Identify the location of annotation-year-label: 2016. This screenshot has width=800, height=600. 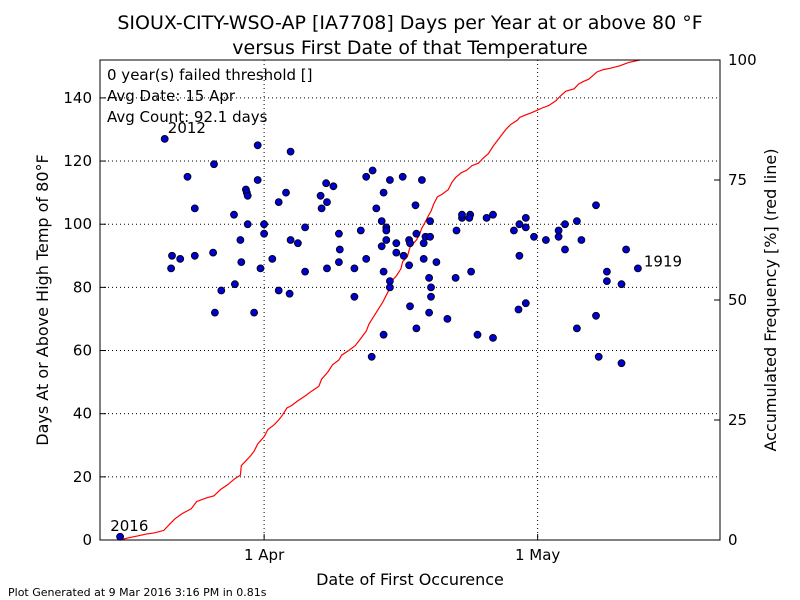
(129, 526).